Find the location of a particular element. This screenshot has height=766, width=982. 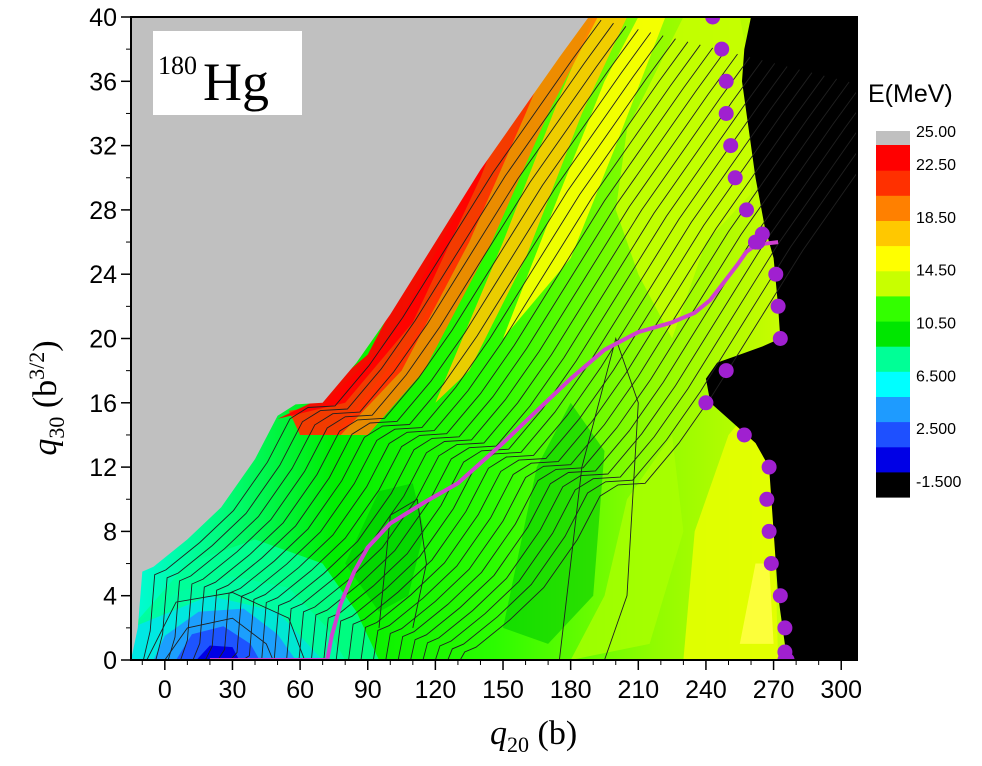

y-axis-title: q30 (b3/2) is located at coordinates (46, 397).